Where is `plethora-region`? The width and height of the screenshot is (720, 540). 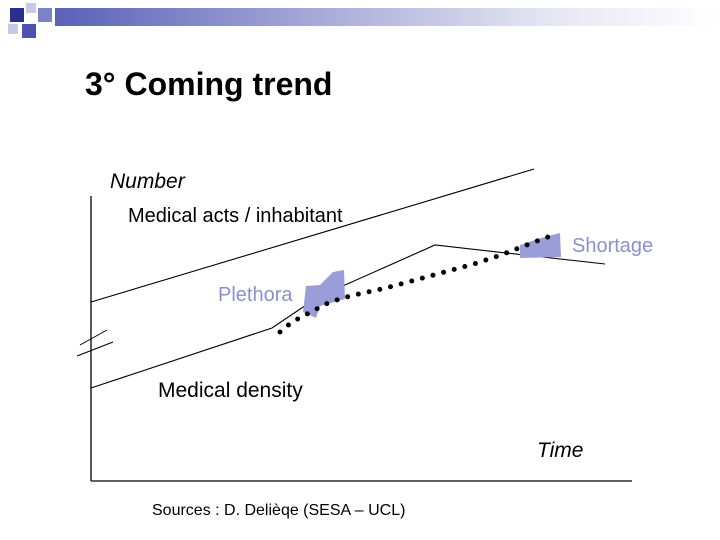
plethora-region is located at coordinates (324, 294).